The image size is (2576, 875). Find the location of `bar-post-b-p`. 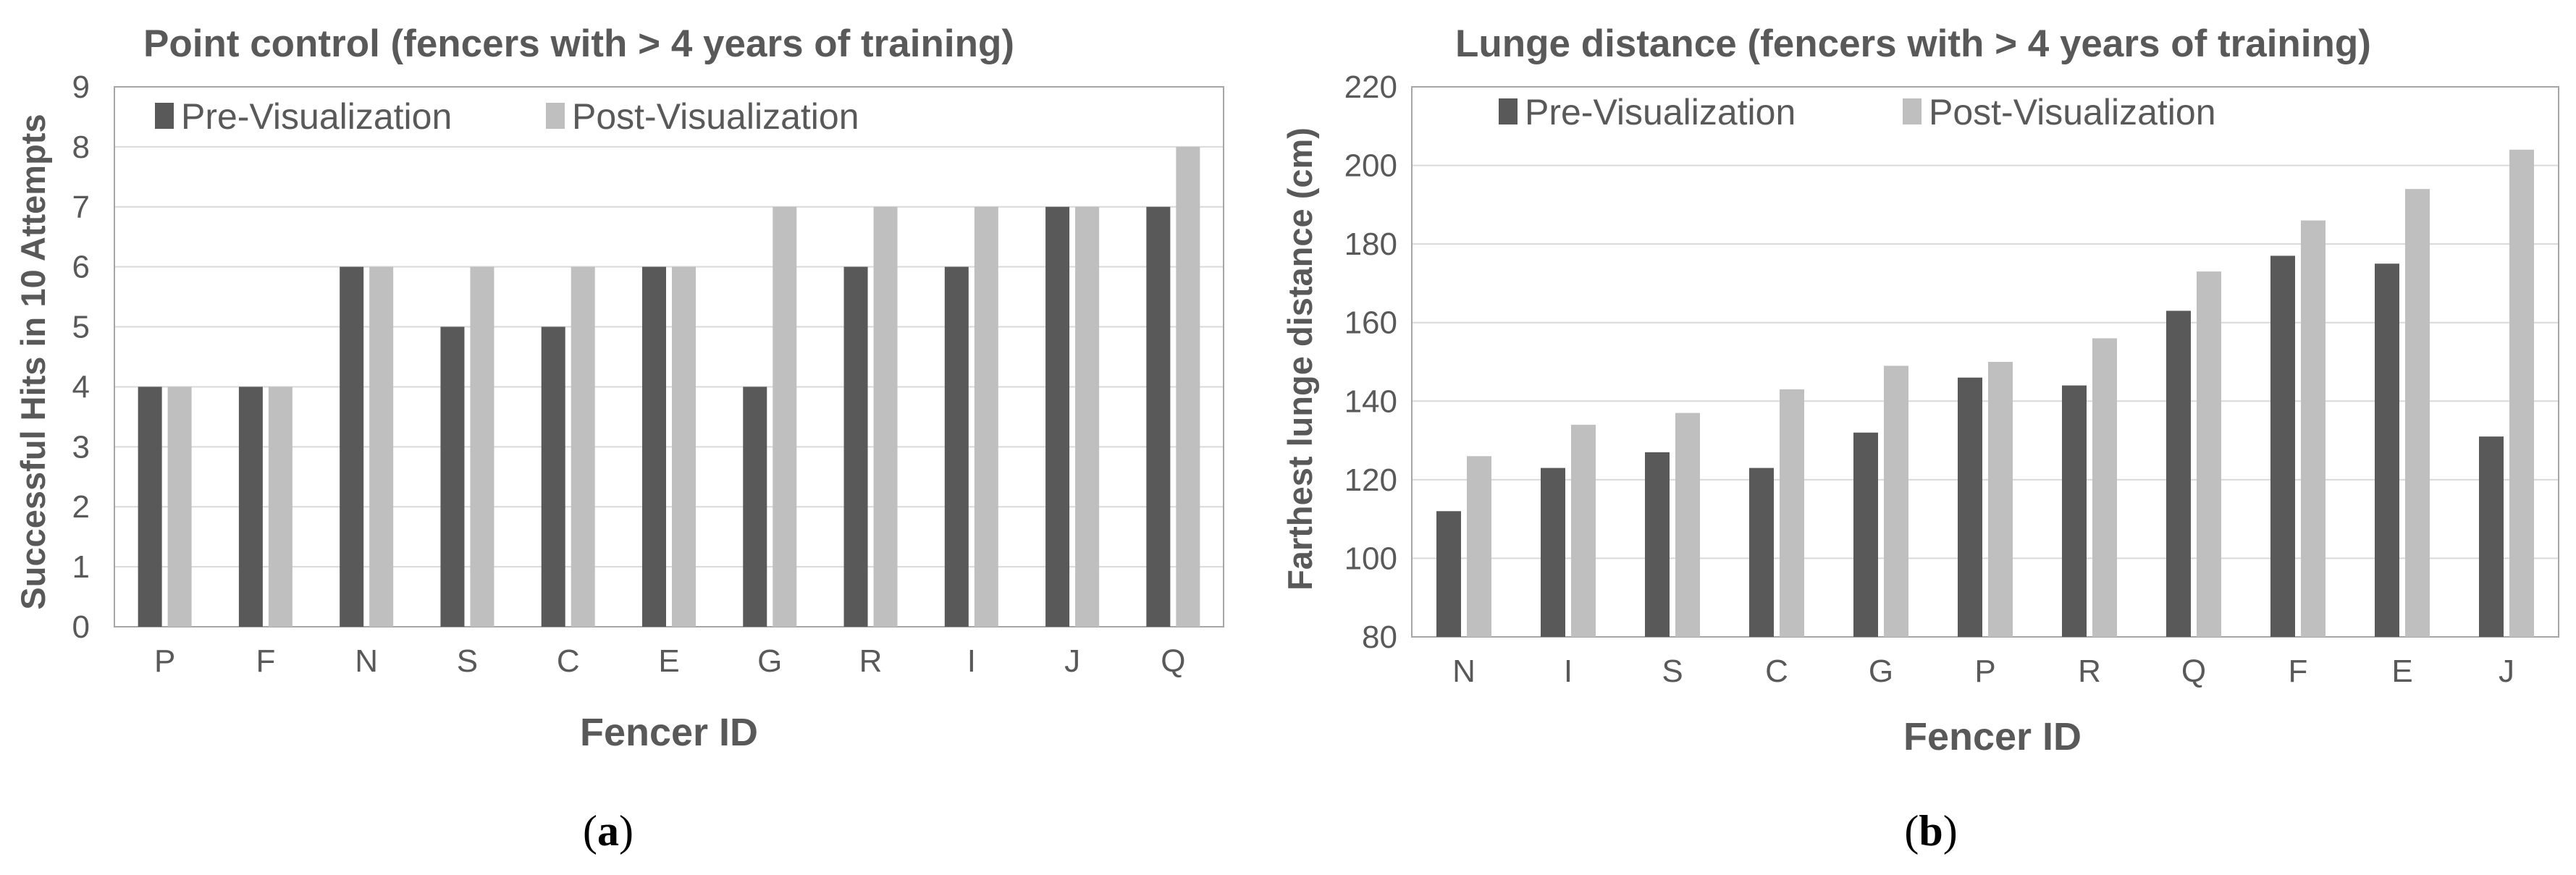

bar-post-b-p is located at coordinates (2000, 499).